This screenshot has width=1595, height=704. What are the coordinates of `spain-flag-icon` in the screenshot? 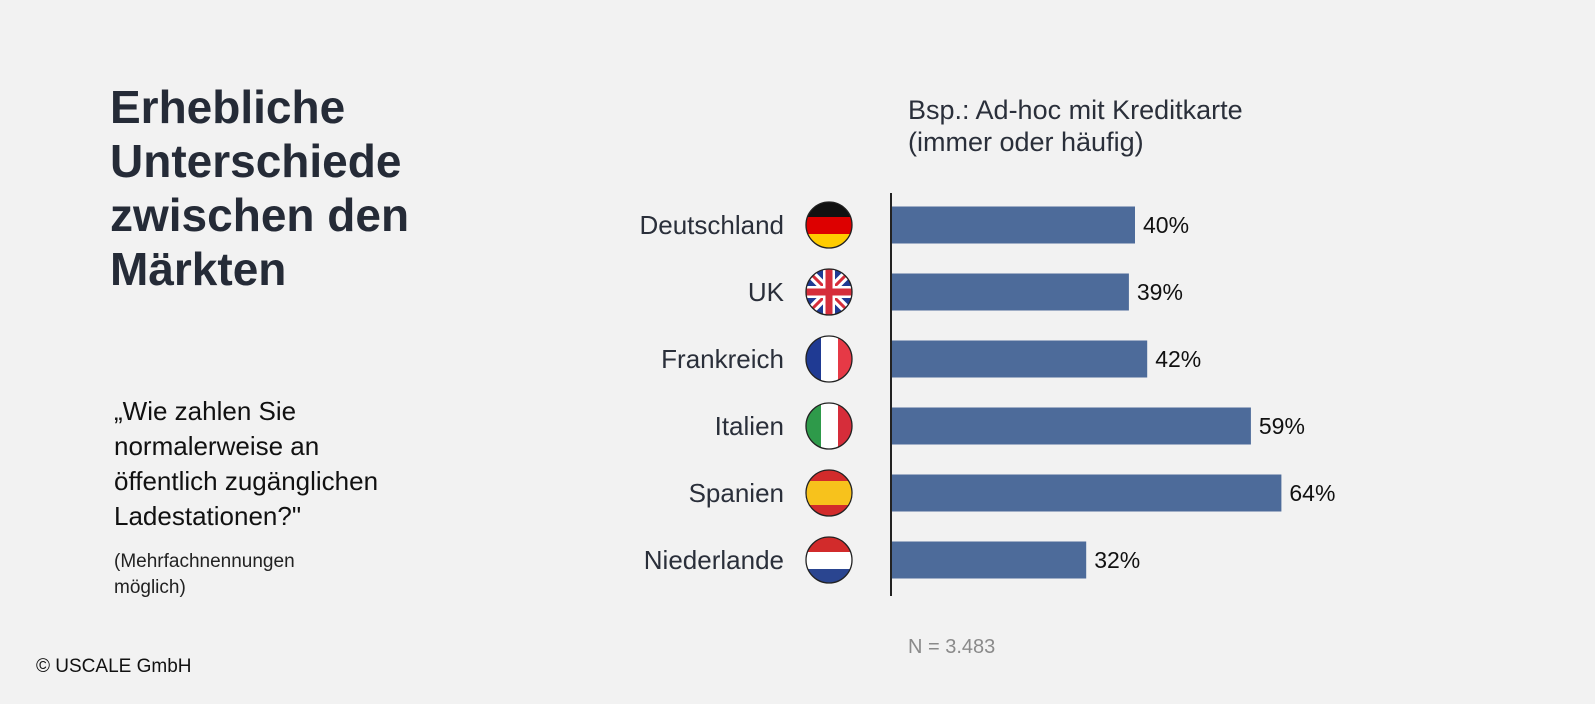 It's located at (829, 493).